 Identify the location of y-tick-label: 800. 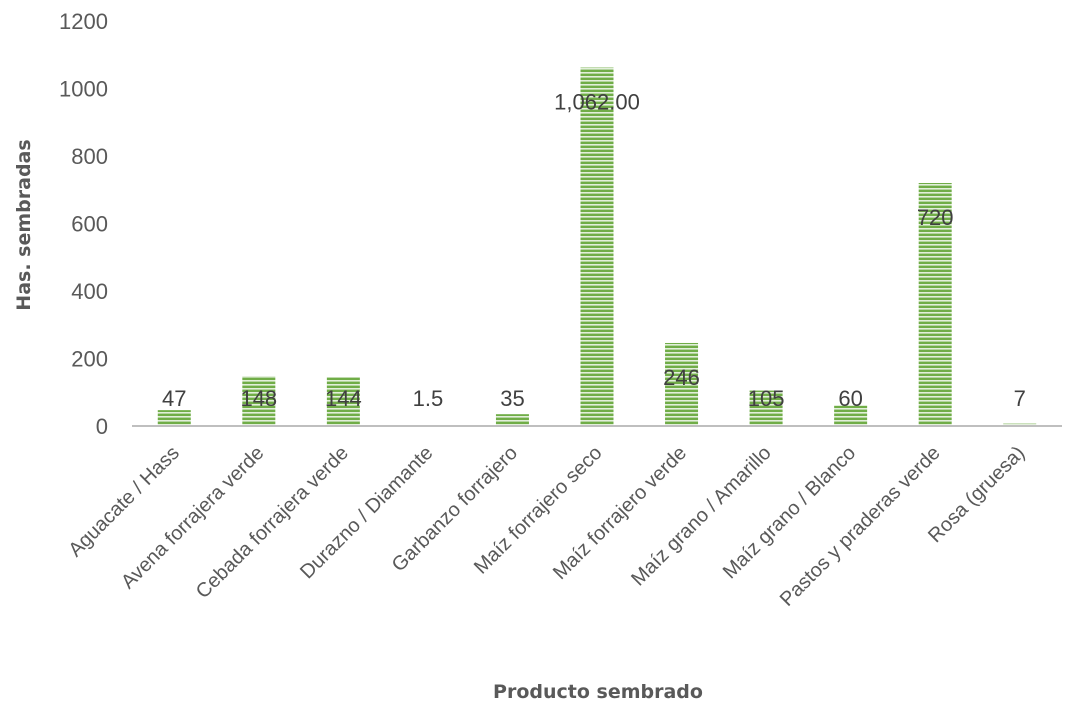
(89, 156).